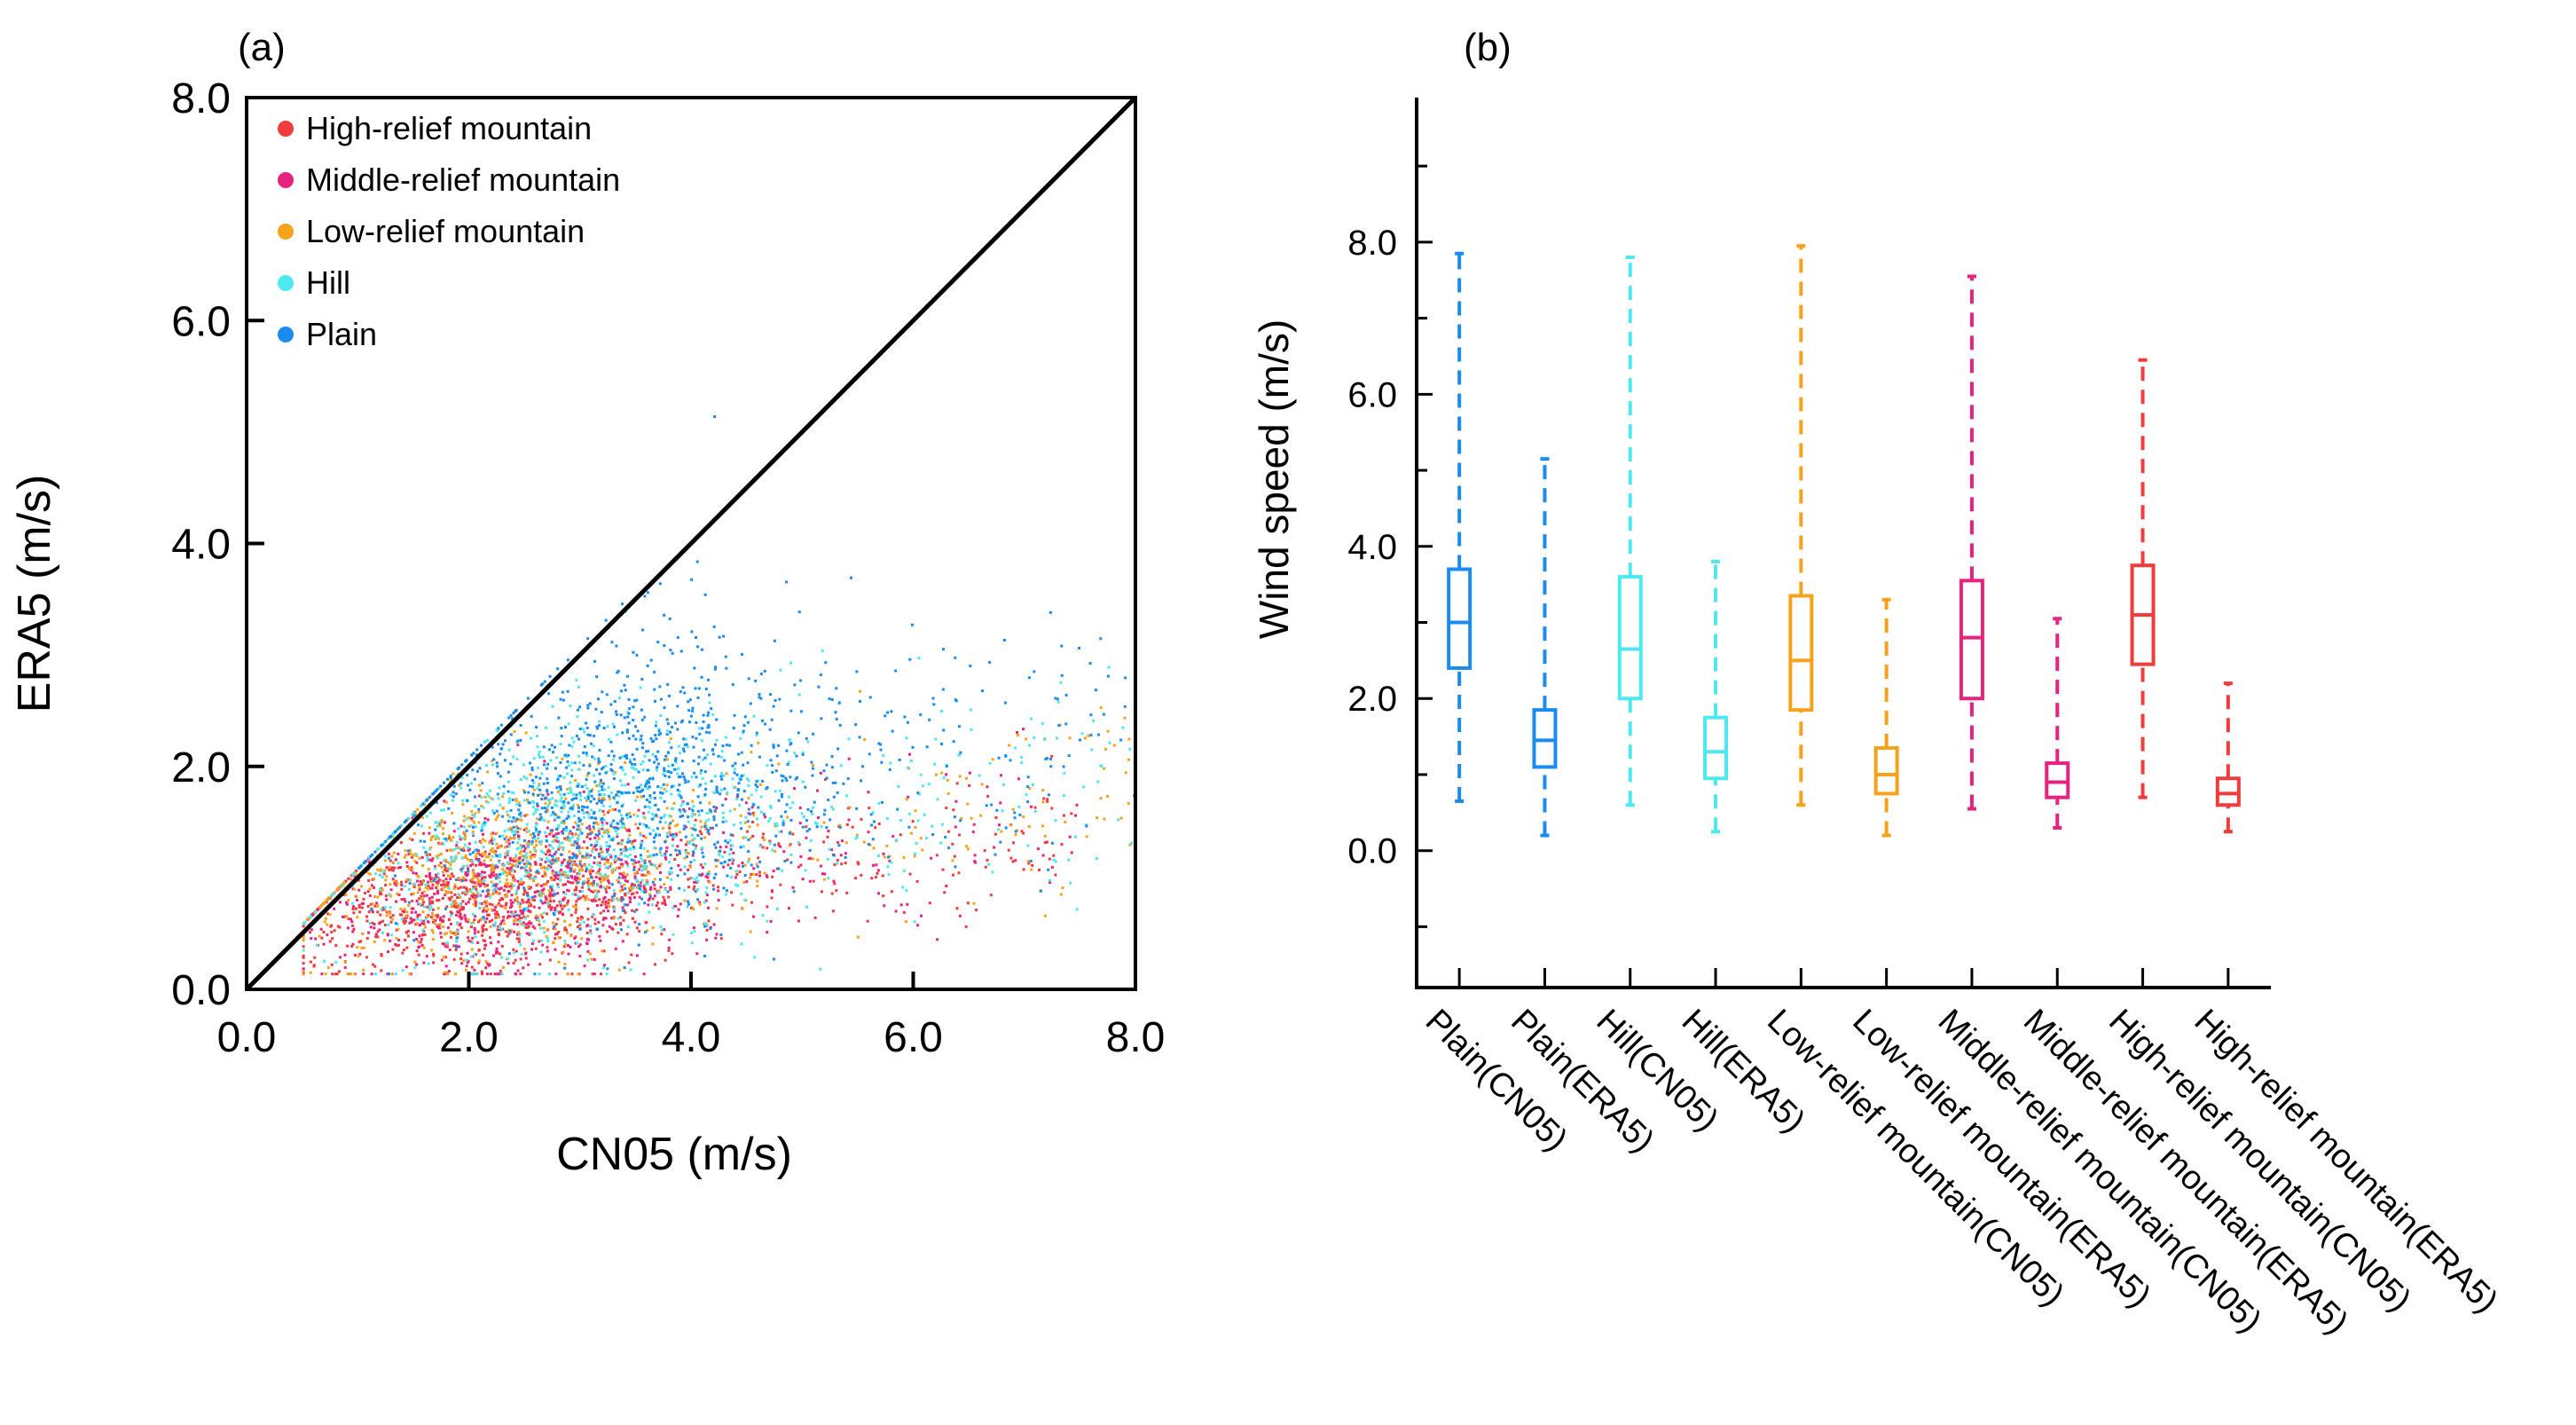 The width and height of the screenshot is (2576, 1425). What do you see at coordinates (1372, 699) in the screenshot?
I see `y-tick-label: 2.0` at bounding box center [1372, 699].